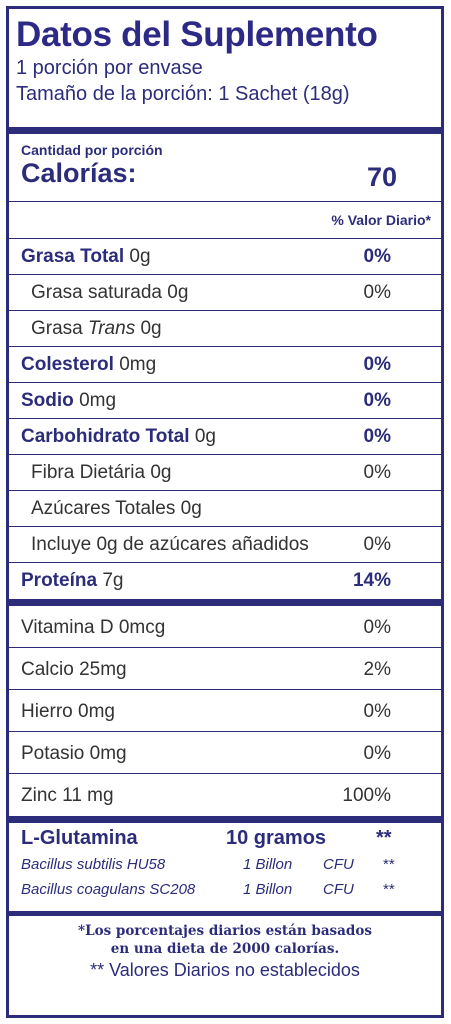  What do you see at coordinates (170, 544) in the screenshot?
I see `nutrient-name: Incluye 0g de azúcares añadidos` at bounding box center [170, 544].